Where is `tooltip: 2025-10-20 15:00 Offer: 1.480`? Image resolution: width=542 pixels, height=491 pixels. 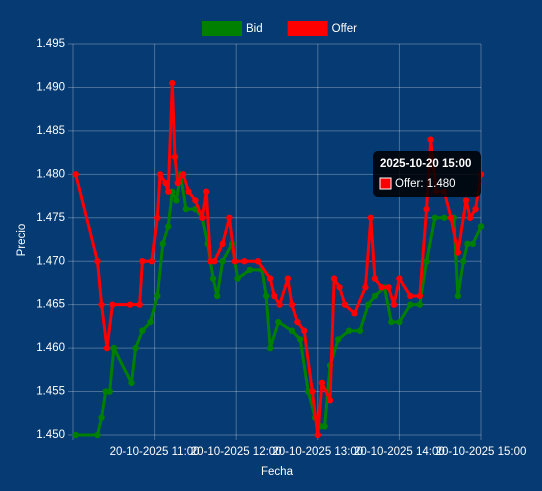
tooltip: 2025-10-20 15:00 Offer: 1.480 is located at coordinates (427, 174).